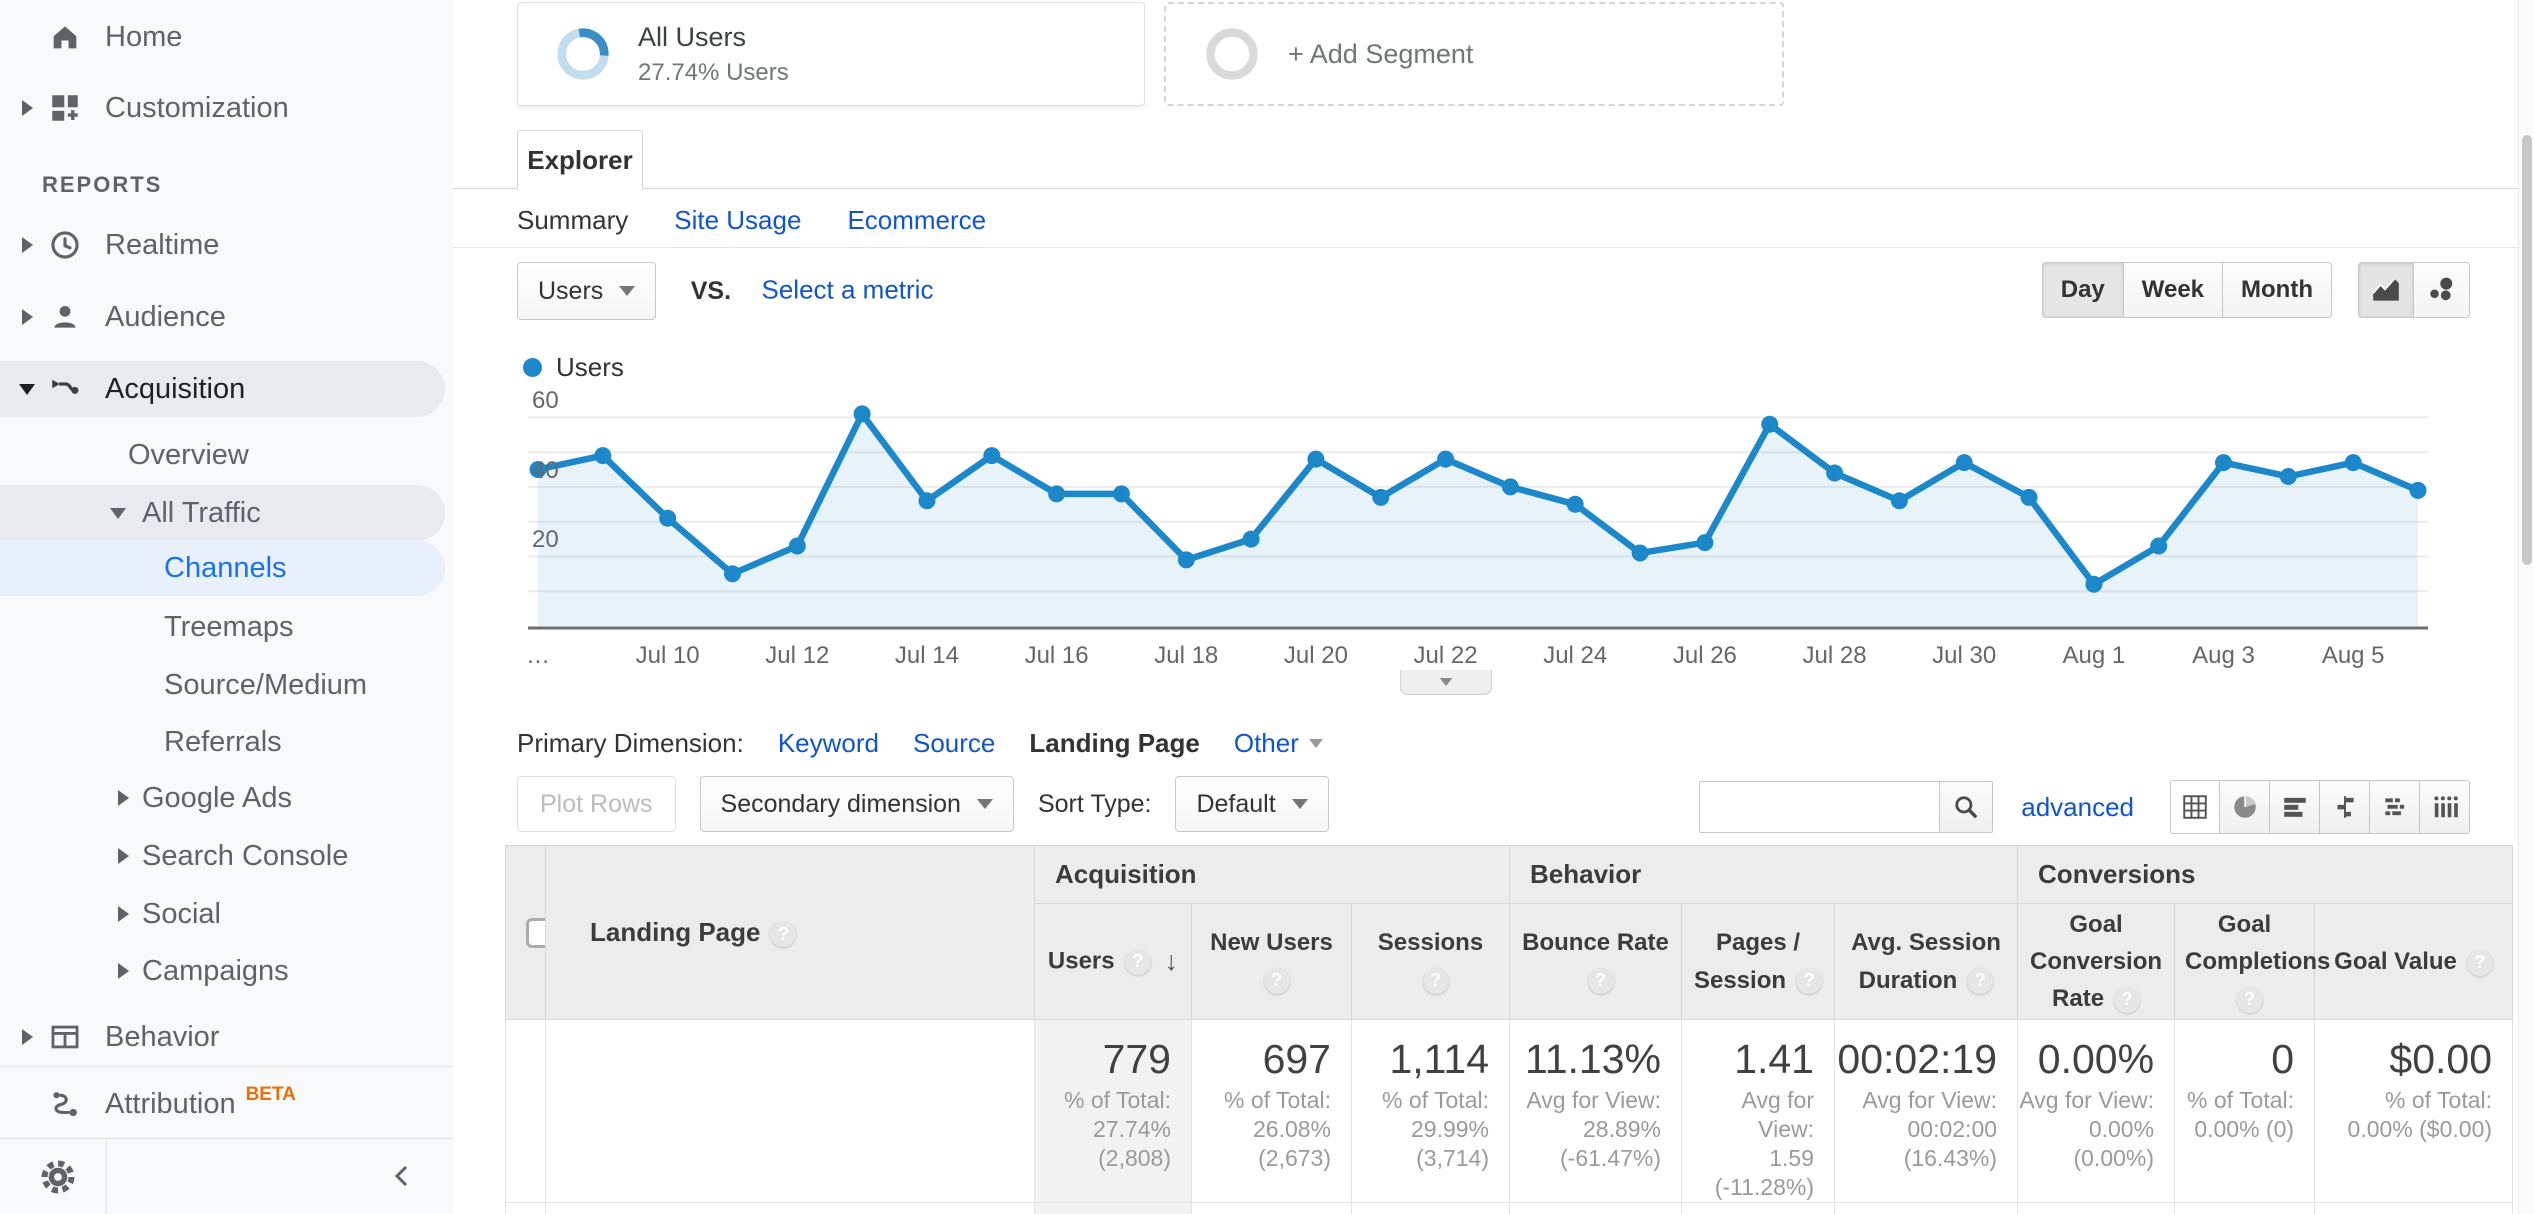  What do you see at coordinates (222, 245) in the screenshot?
I see `sidebar-item-realtime: Realtime` at bounding box center [222, 245].